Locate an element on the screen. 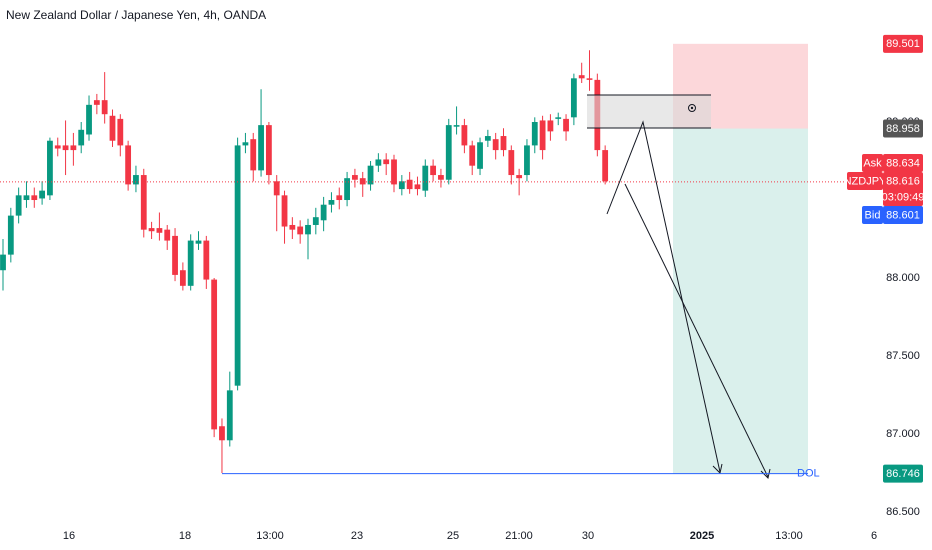 This screenshot has width=932, height=550. symbol-label-box is located at coordinates (865, 181).